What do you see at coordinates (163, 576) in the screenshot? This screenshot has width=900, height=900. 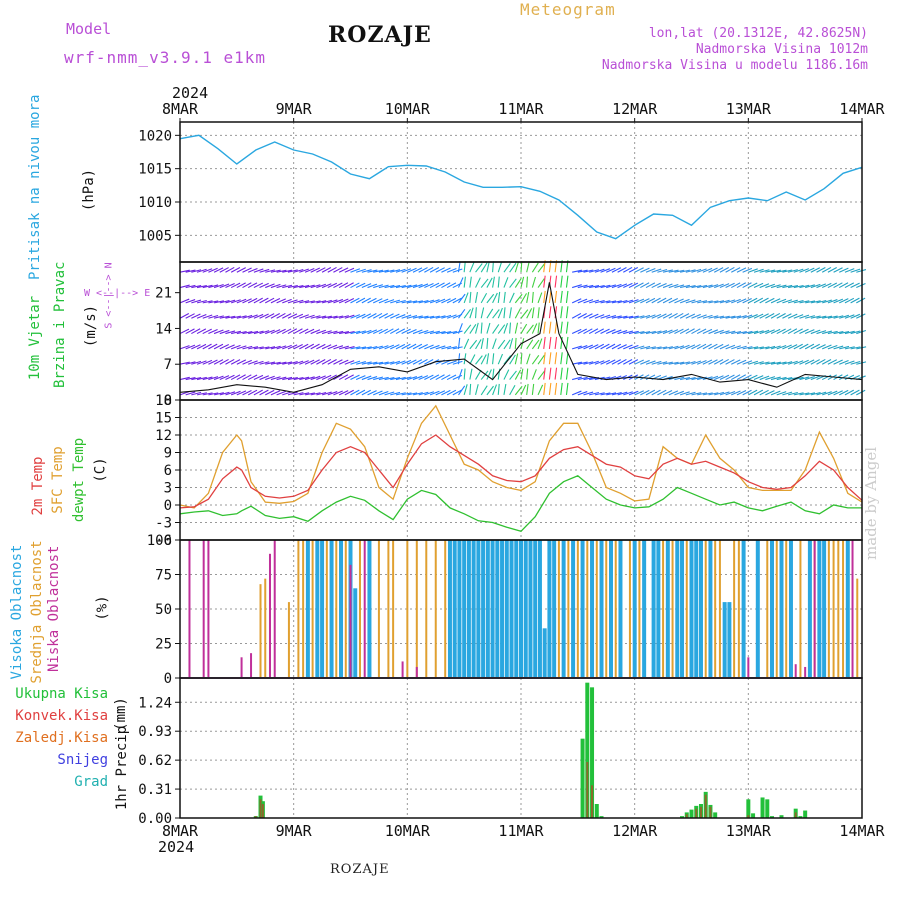 I see `y-tick-label: 75` at bounding box center [163, 576].